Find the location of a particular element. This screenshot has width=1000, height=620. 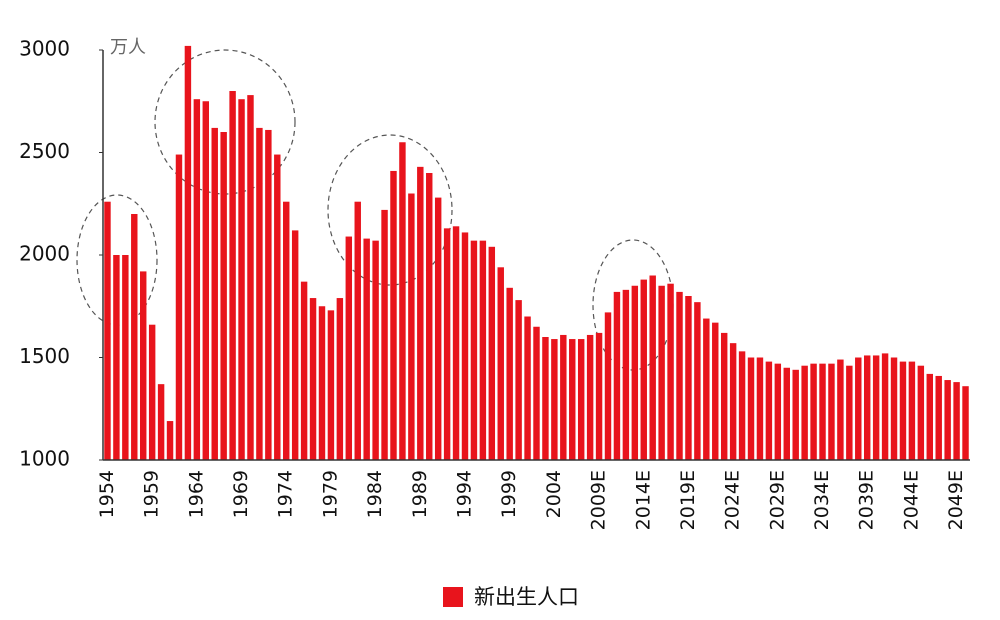

x-tick-label: 2039E is located at coordinates (867, 500).